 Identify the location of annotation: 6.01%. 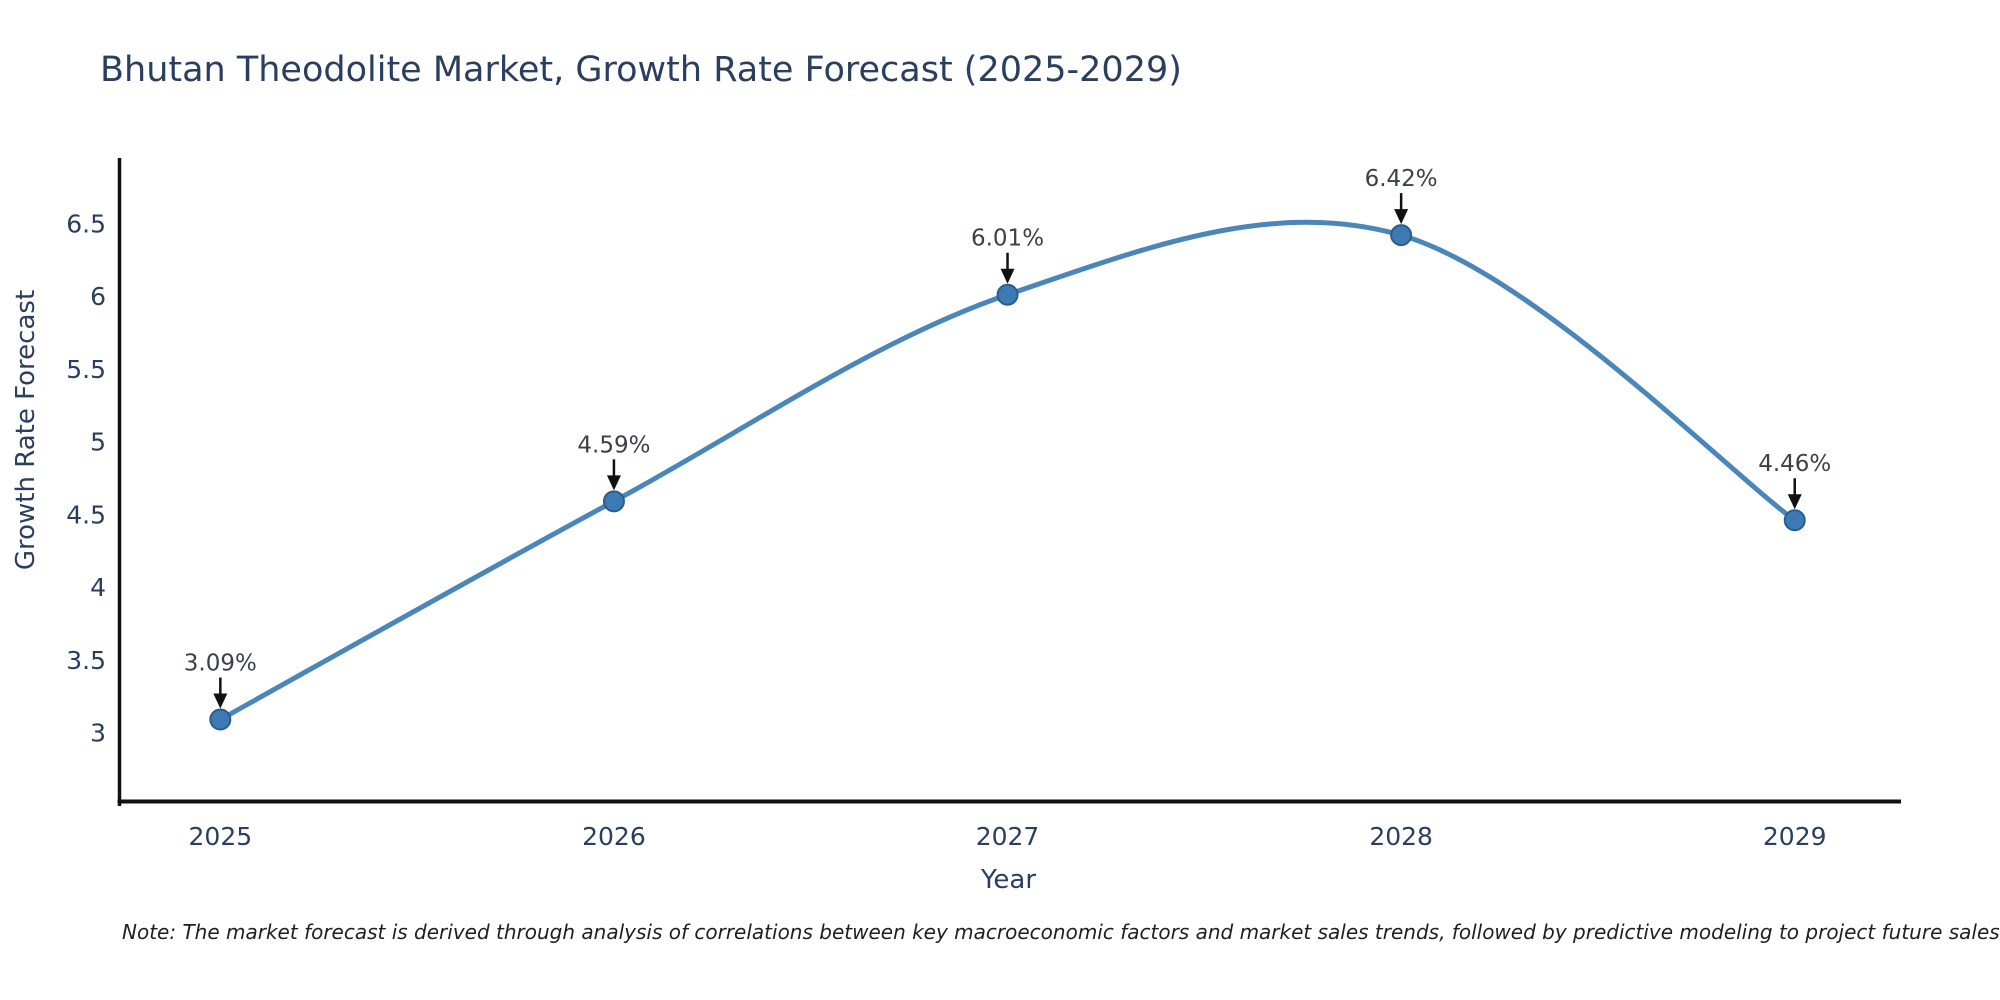
(1007, 255).